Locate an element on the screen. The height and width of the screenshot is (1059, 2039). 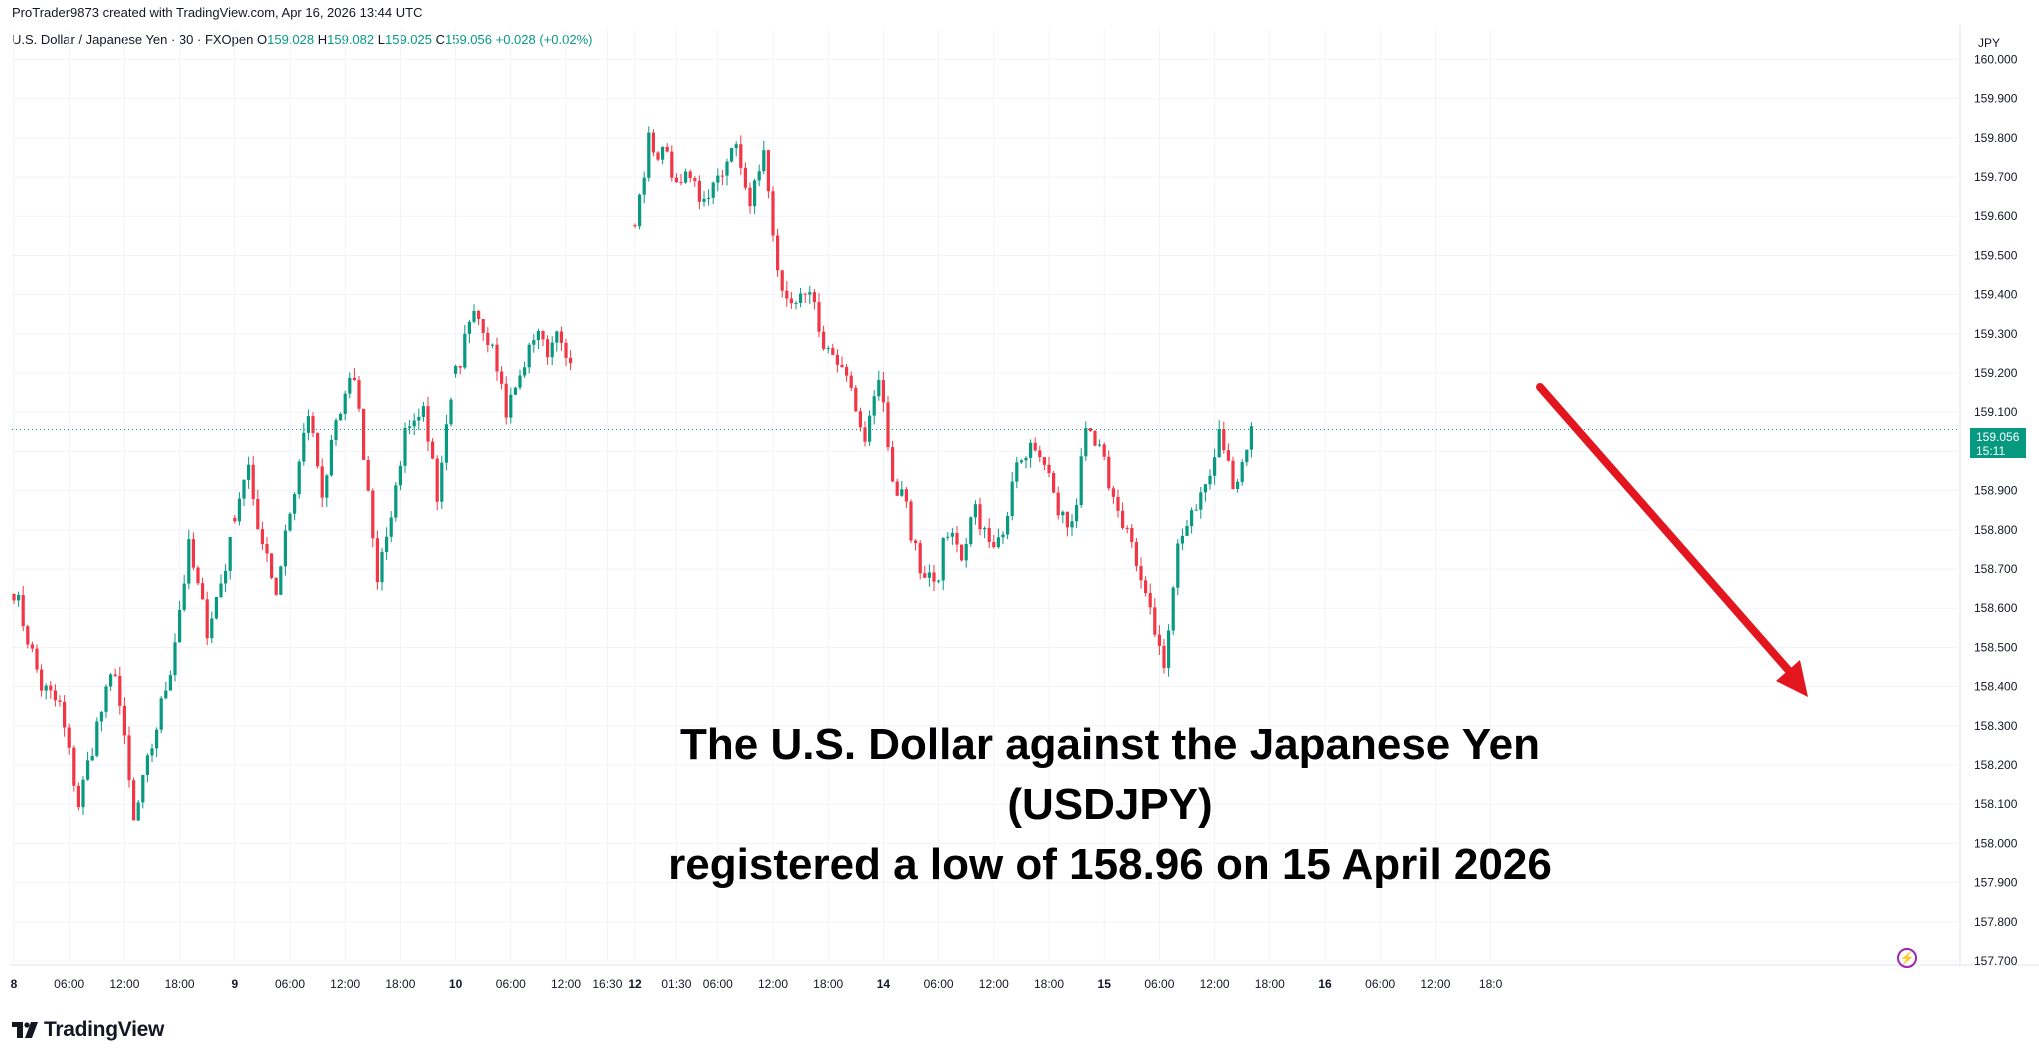
time-tick-label: 12 is located at coordinates (635, 984).